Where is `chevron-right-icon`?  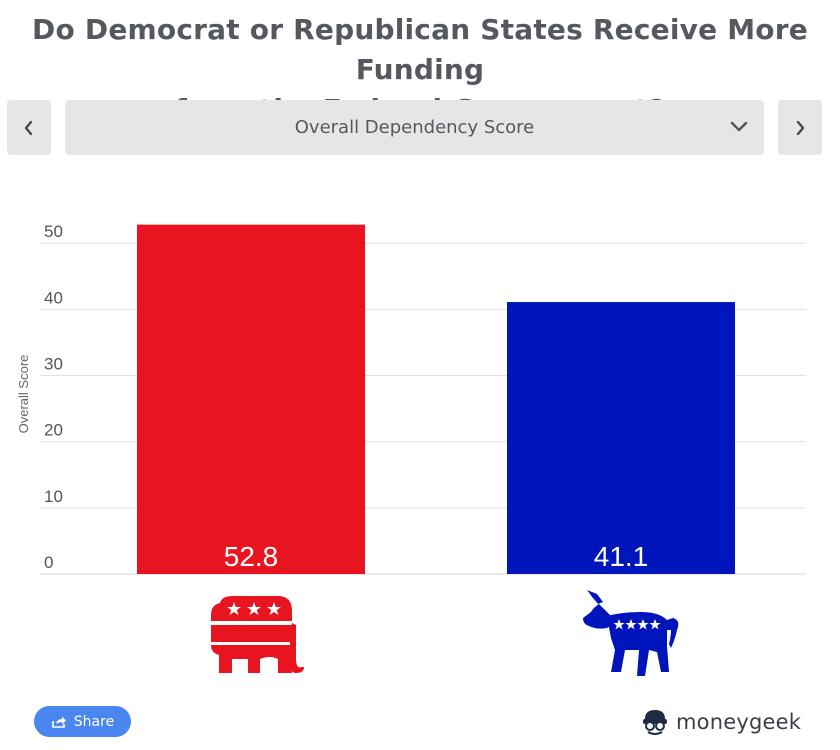
chevron-right-icon is located at coordinates (800, 127).